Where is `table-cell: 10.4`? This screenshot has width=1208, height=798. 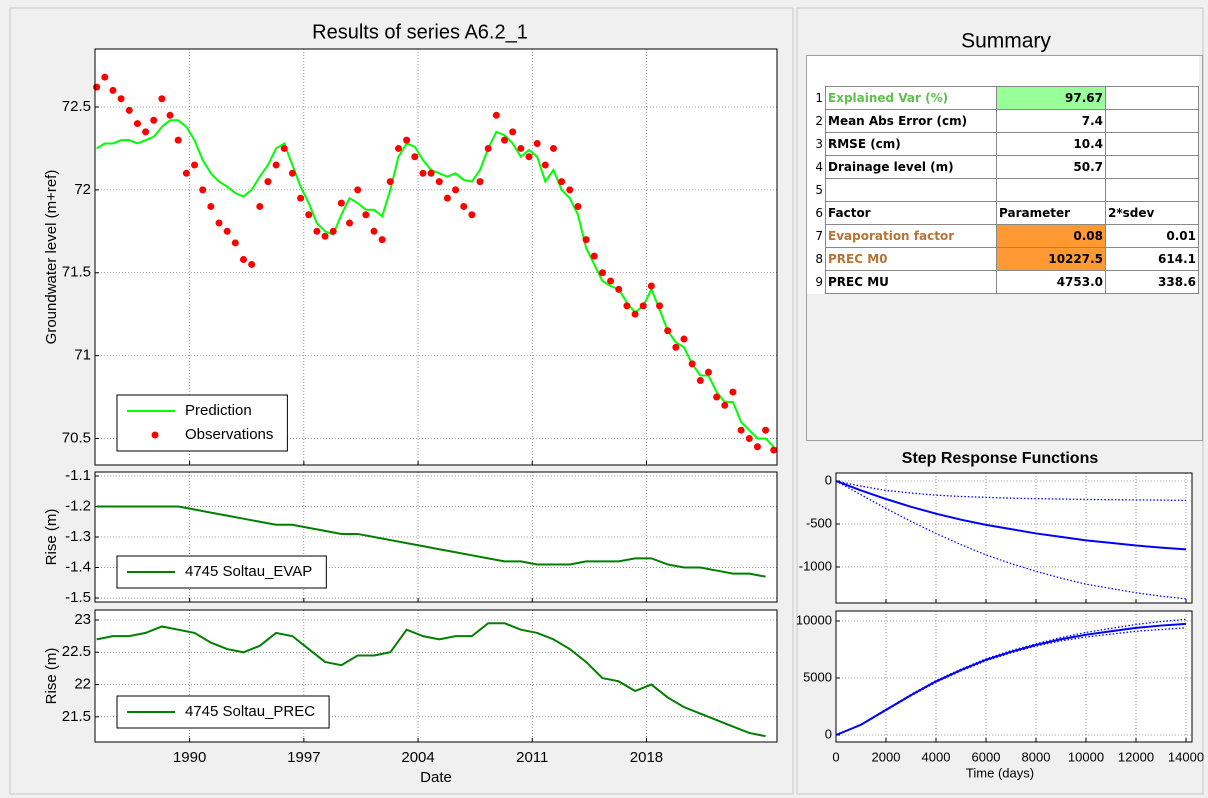 table-cell: 10.4 is located at coordinates (1051, 144).